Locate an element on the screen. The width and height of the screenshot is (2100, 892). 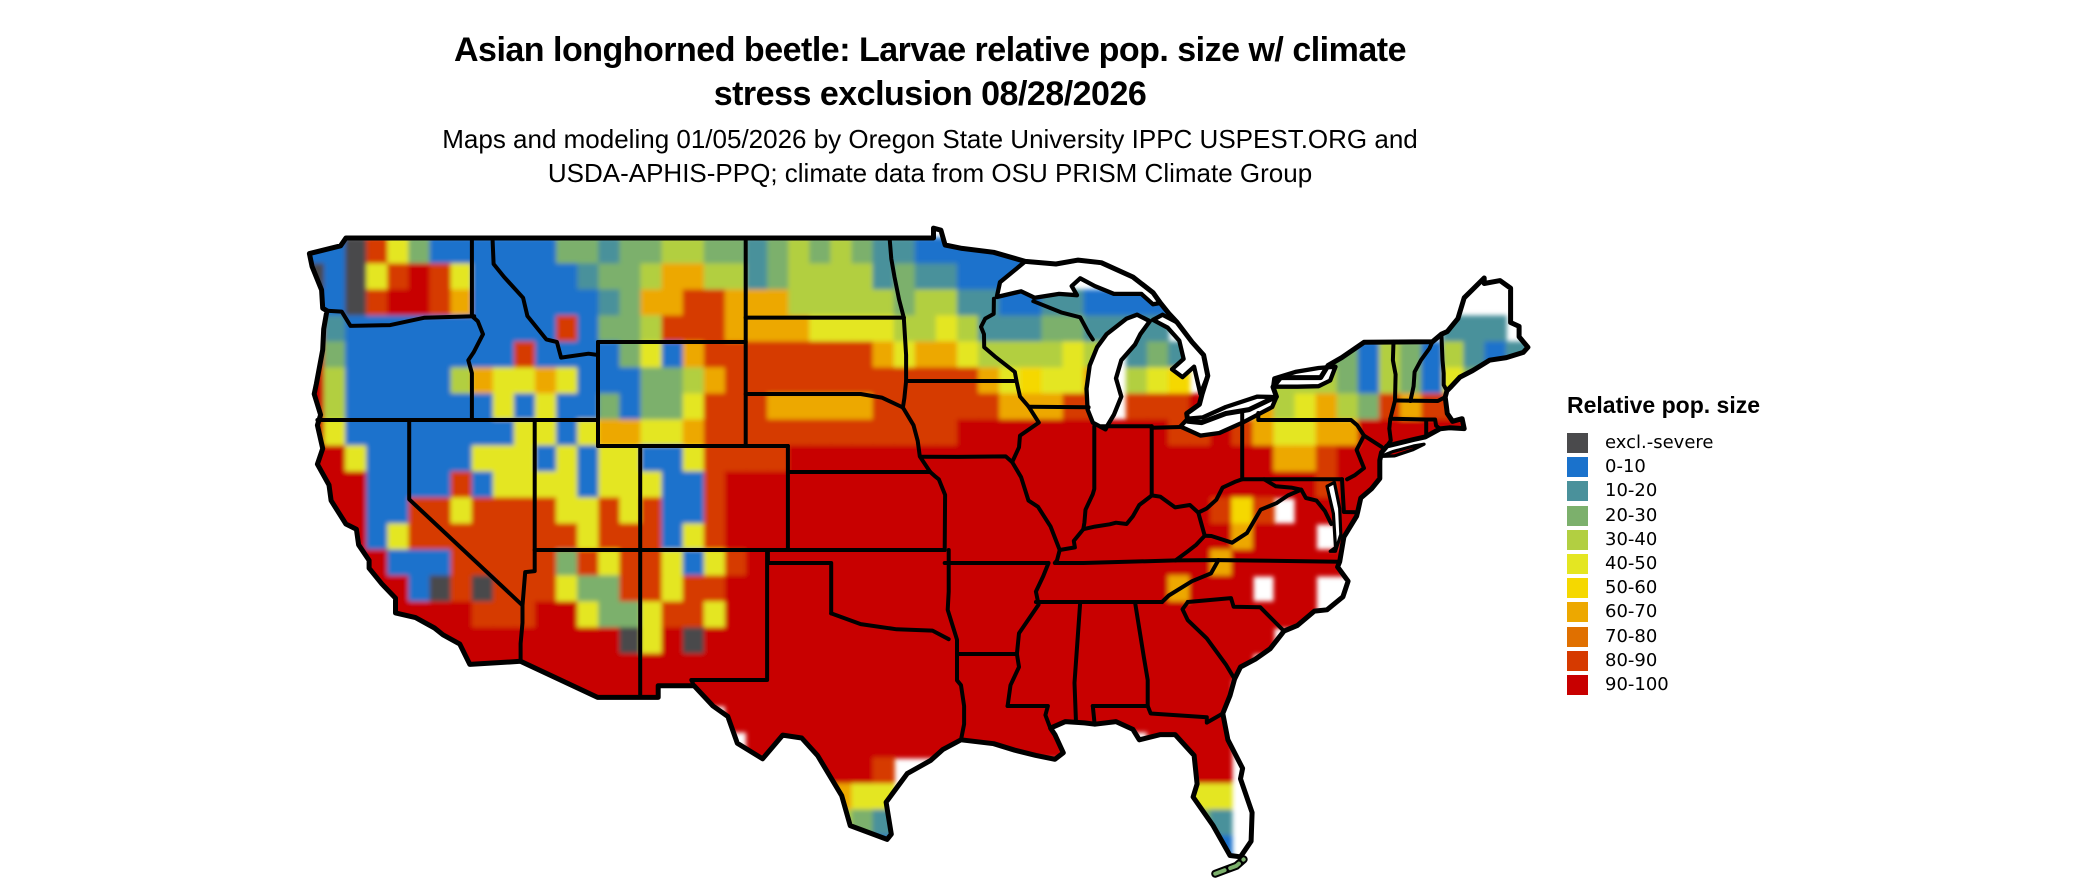
legend-item: 90-100 is located at coordinates (1663, 685).